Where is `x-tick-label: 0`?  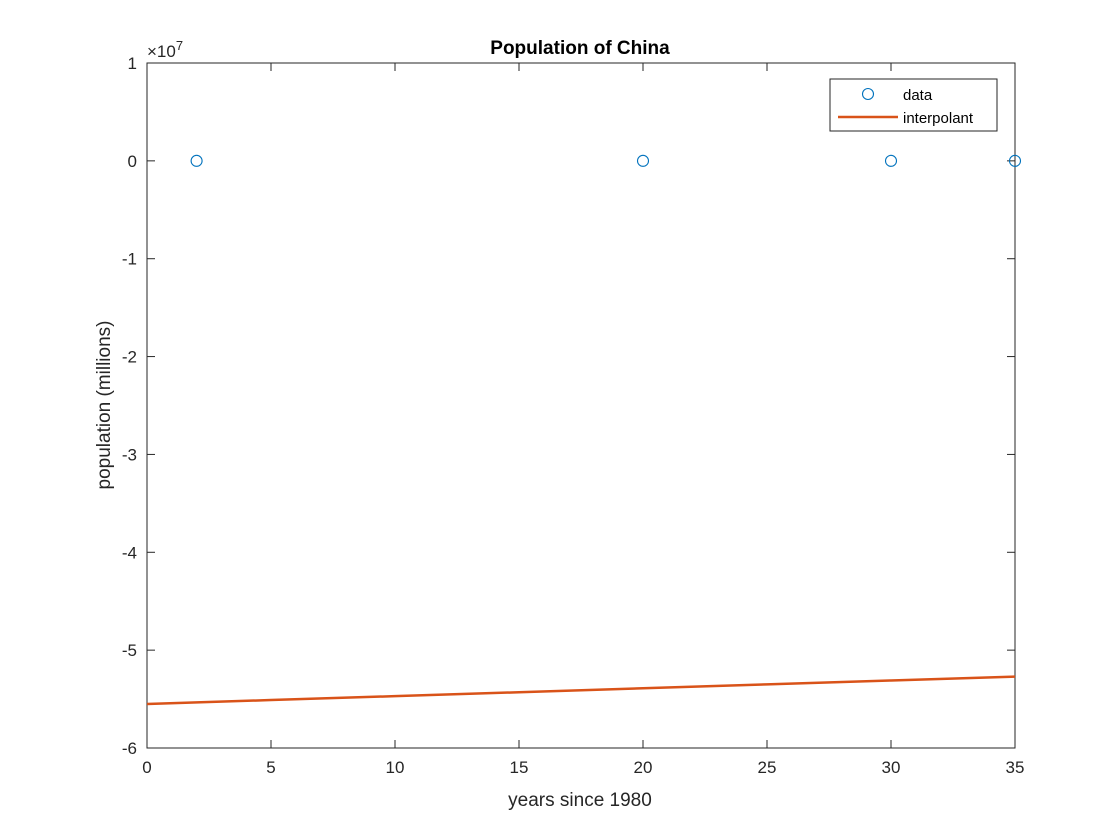
x-tick-label: 0 is located at coordinates (146, 767).